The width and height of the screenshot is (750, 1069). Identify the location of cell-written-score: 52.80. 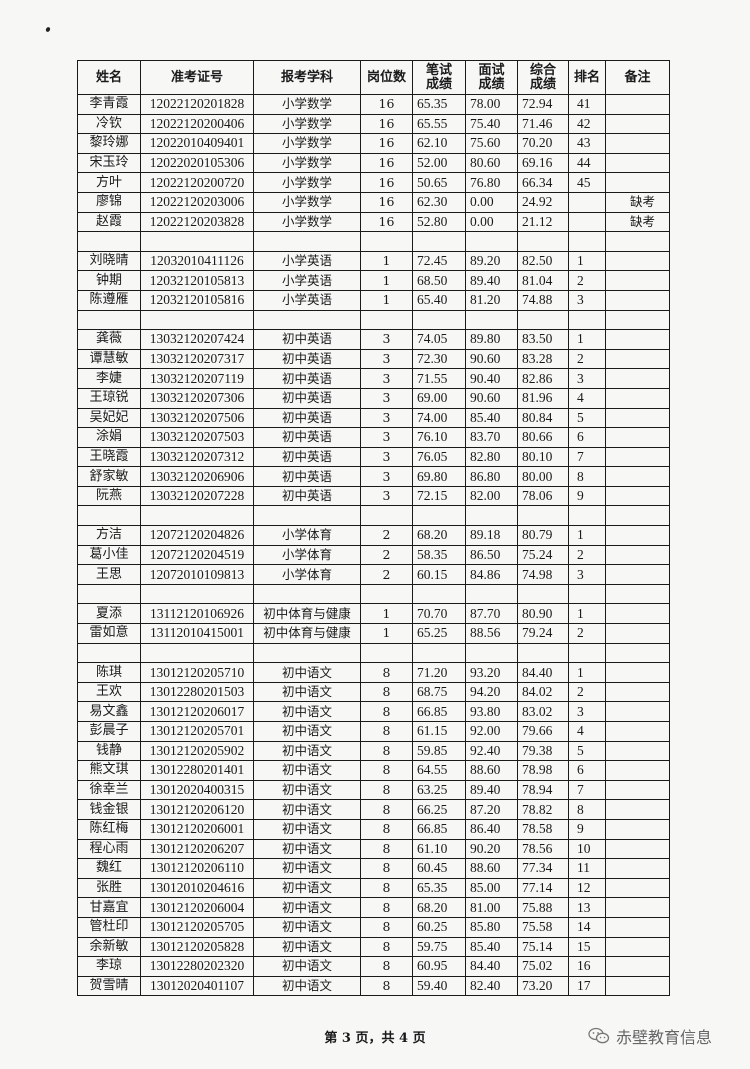
(439, 222).